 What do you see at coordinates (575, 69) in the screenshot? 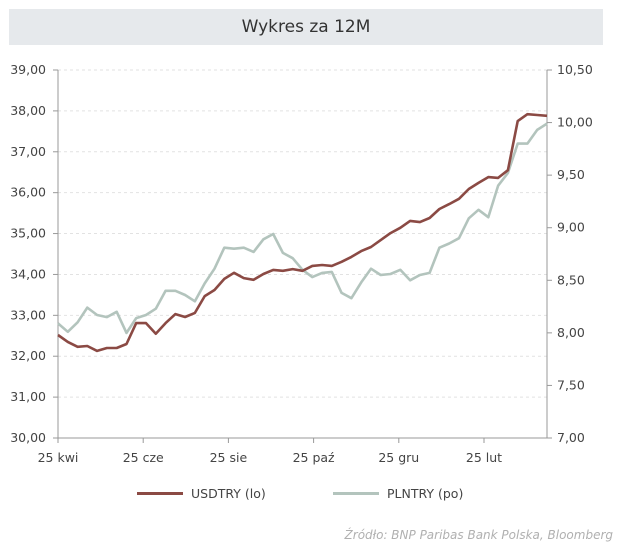
I see `y-right-tick-label: 10,50` at bounding box center [575, 69].